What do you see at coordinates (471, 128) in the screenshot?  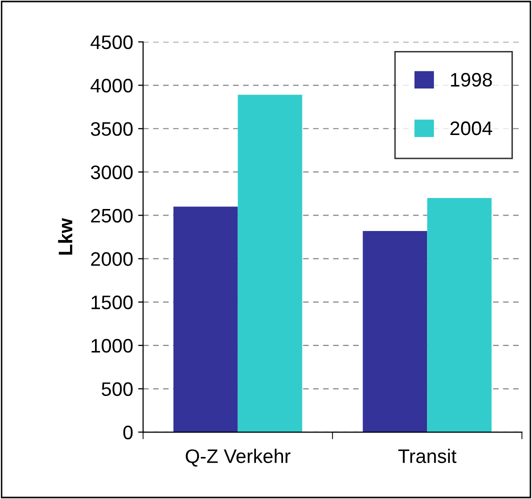 I see `legend-label: 2004` at bounding box center [471, 128].